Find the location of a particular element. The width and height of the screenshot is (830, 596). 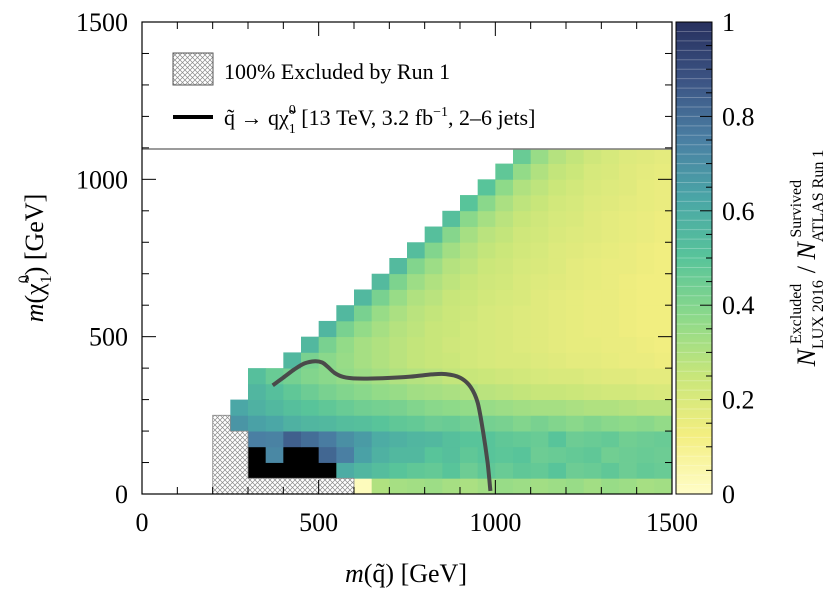

colorbar-tick-label: 1 is located at coordinates (728, 22).